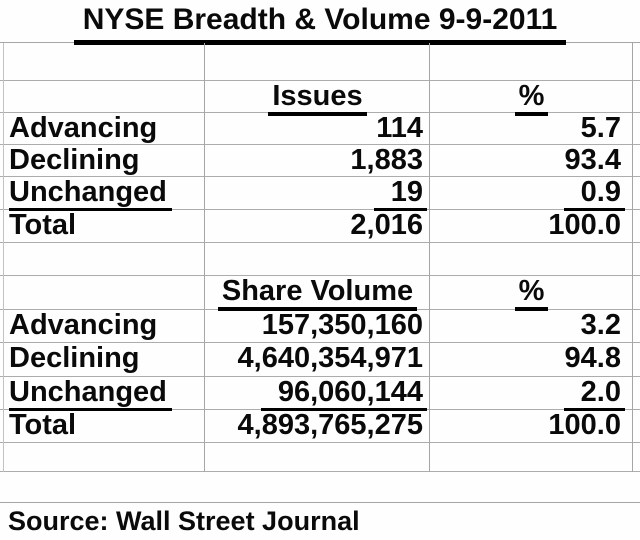  Describe the element at coordinates (592, 358) in the screenshot. I see `percent-value: 94.8` at that location.